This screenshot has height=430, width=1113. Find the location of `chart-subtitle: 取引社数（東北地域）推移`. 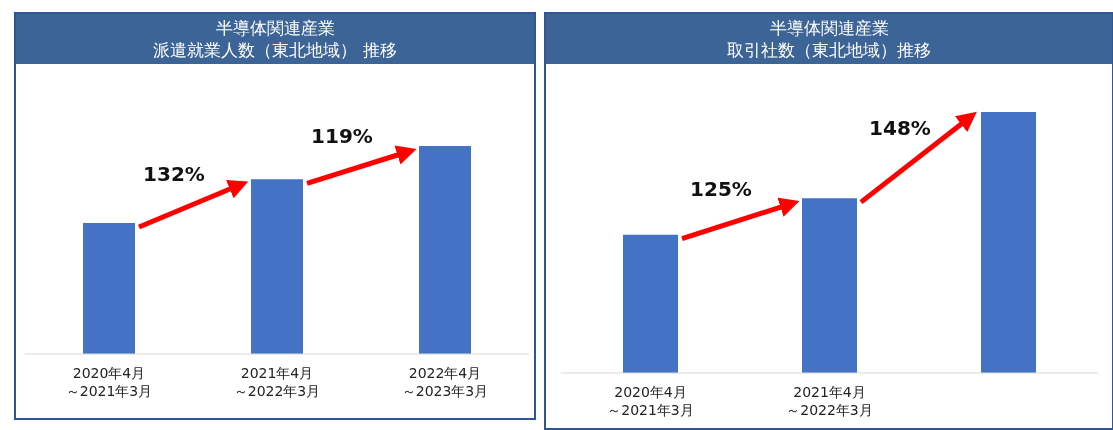

chart-subtitle: 取引社数（東北地域）推移 is located at coordinates (829, 50).